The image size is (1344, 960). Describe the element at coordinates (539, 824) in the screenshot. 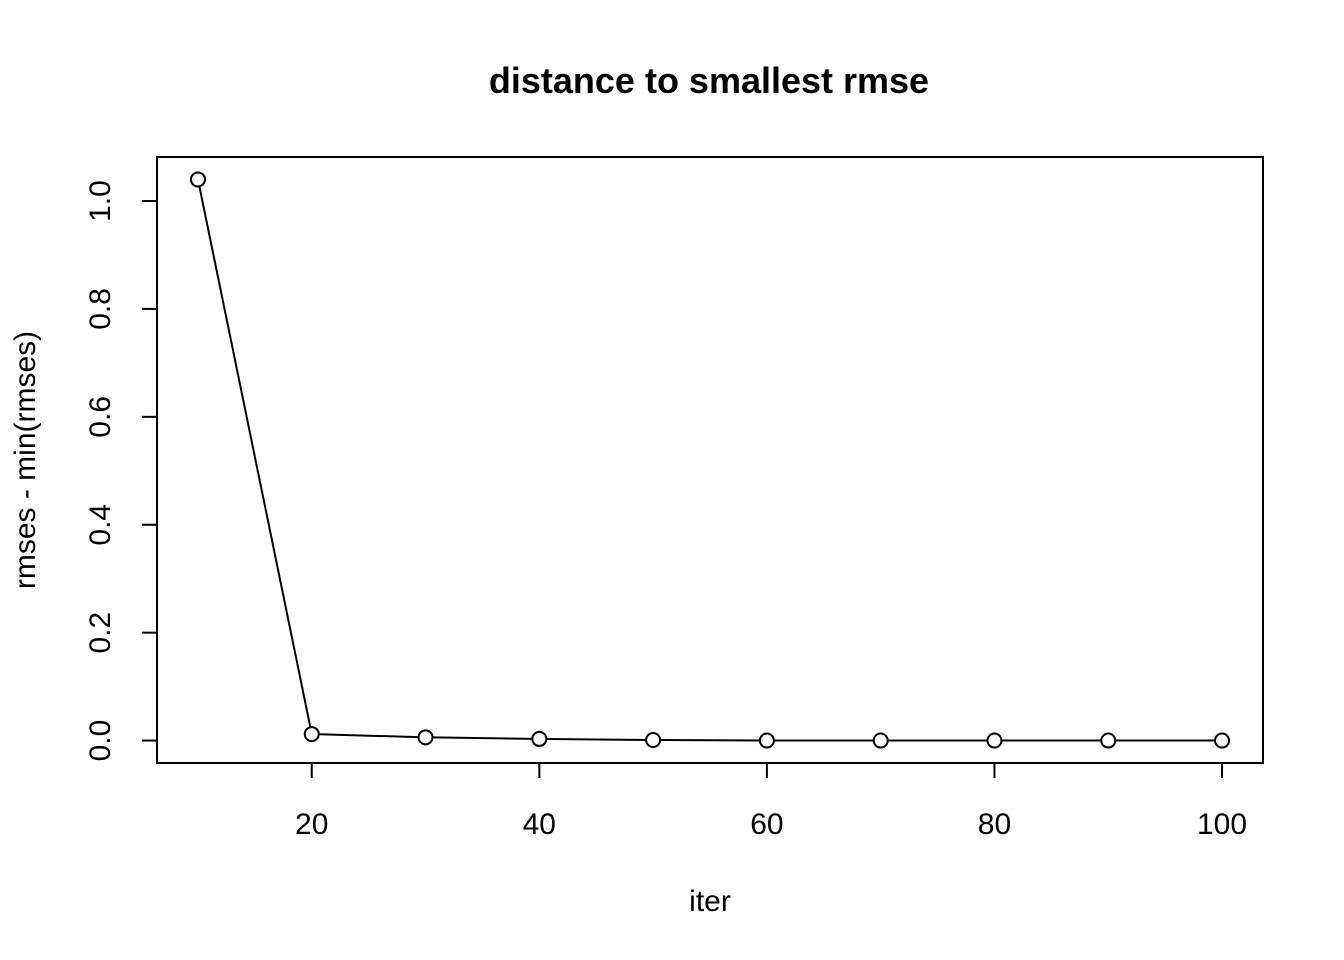

I see `x-tick-label: 40` at that location.